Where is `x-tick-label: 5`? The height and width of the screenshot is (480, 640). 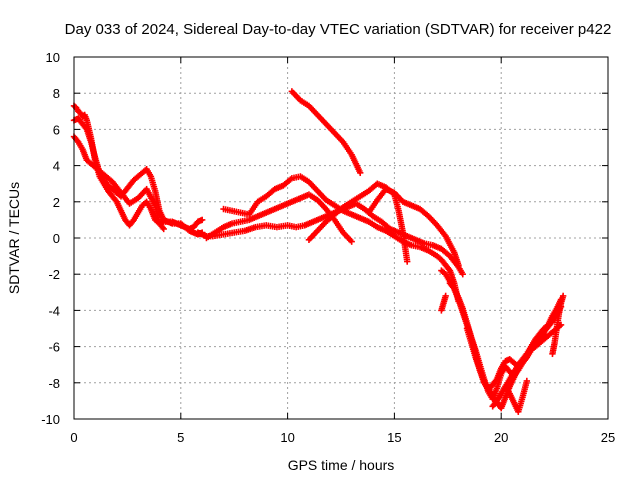 x-tick-label: 5 is located at coordinates (180, 437).